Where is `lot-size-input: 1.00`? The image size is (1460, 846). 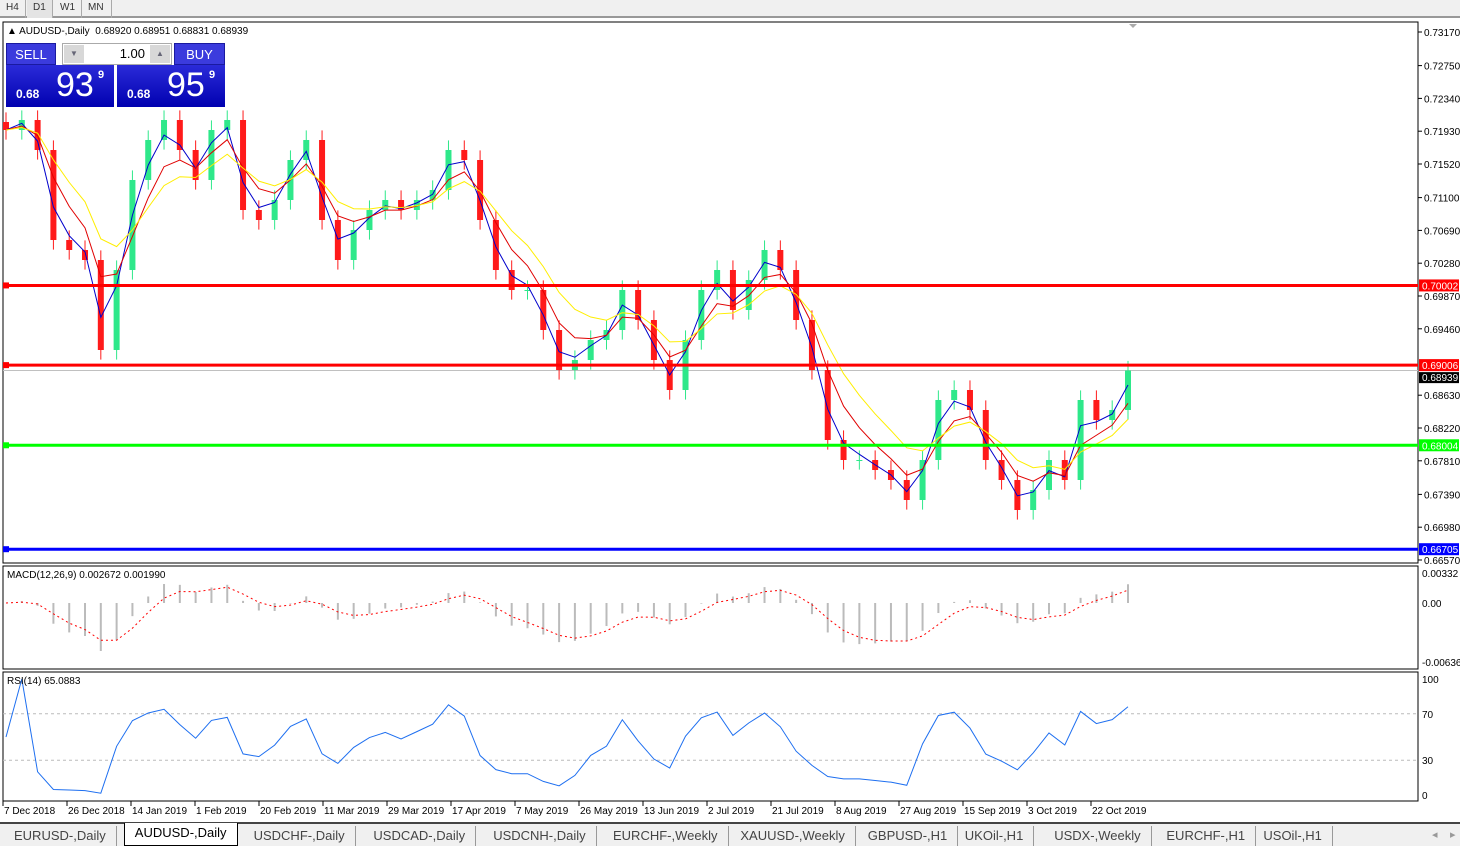
lot-size-input: 1.00 is located at coordinates (132, 53).